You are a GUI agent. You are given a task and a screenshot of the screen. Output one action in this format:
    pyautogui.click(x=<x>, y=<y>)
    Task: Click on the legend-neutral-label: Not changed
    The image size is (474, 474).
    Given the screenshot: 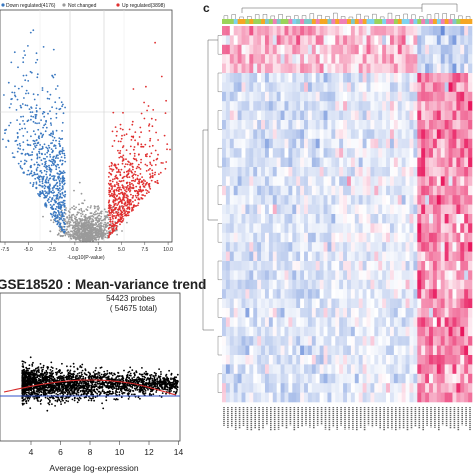 What is the action you would take?
    pyautogui.click(x=82, y=6)
    